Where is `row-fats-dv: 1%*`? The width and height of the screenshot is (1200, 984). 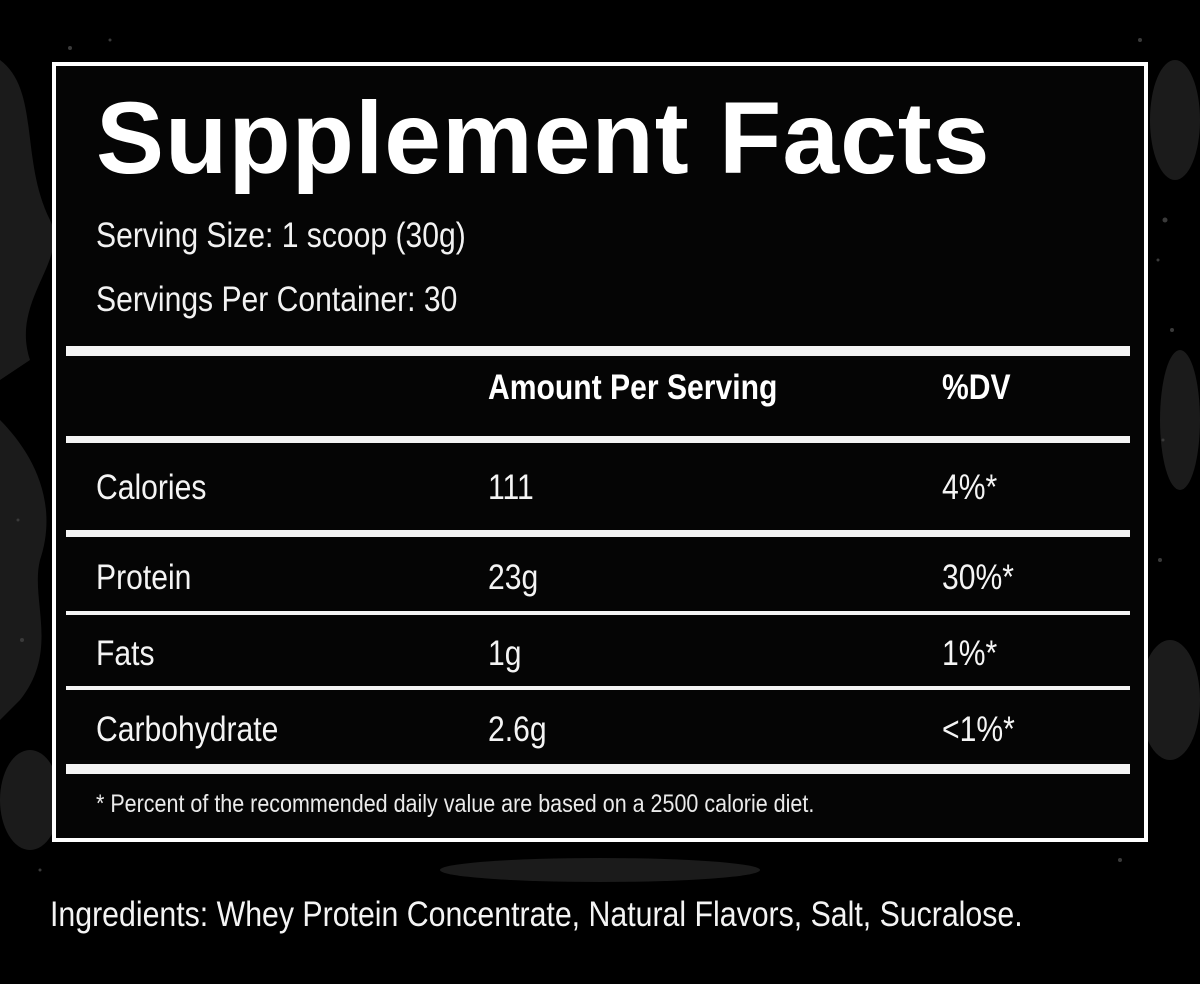
row-fats-dv: 1%* is located at coordinates (970, 653).